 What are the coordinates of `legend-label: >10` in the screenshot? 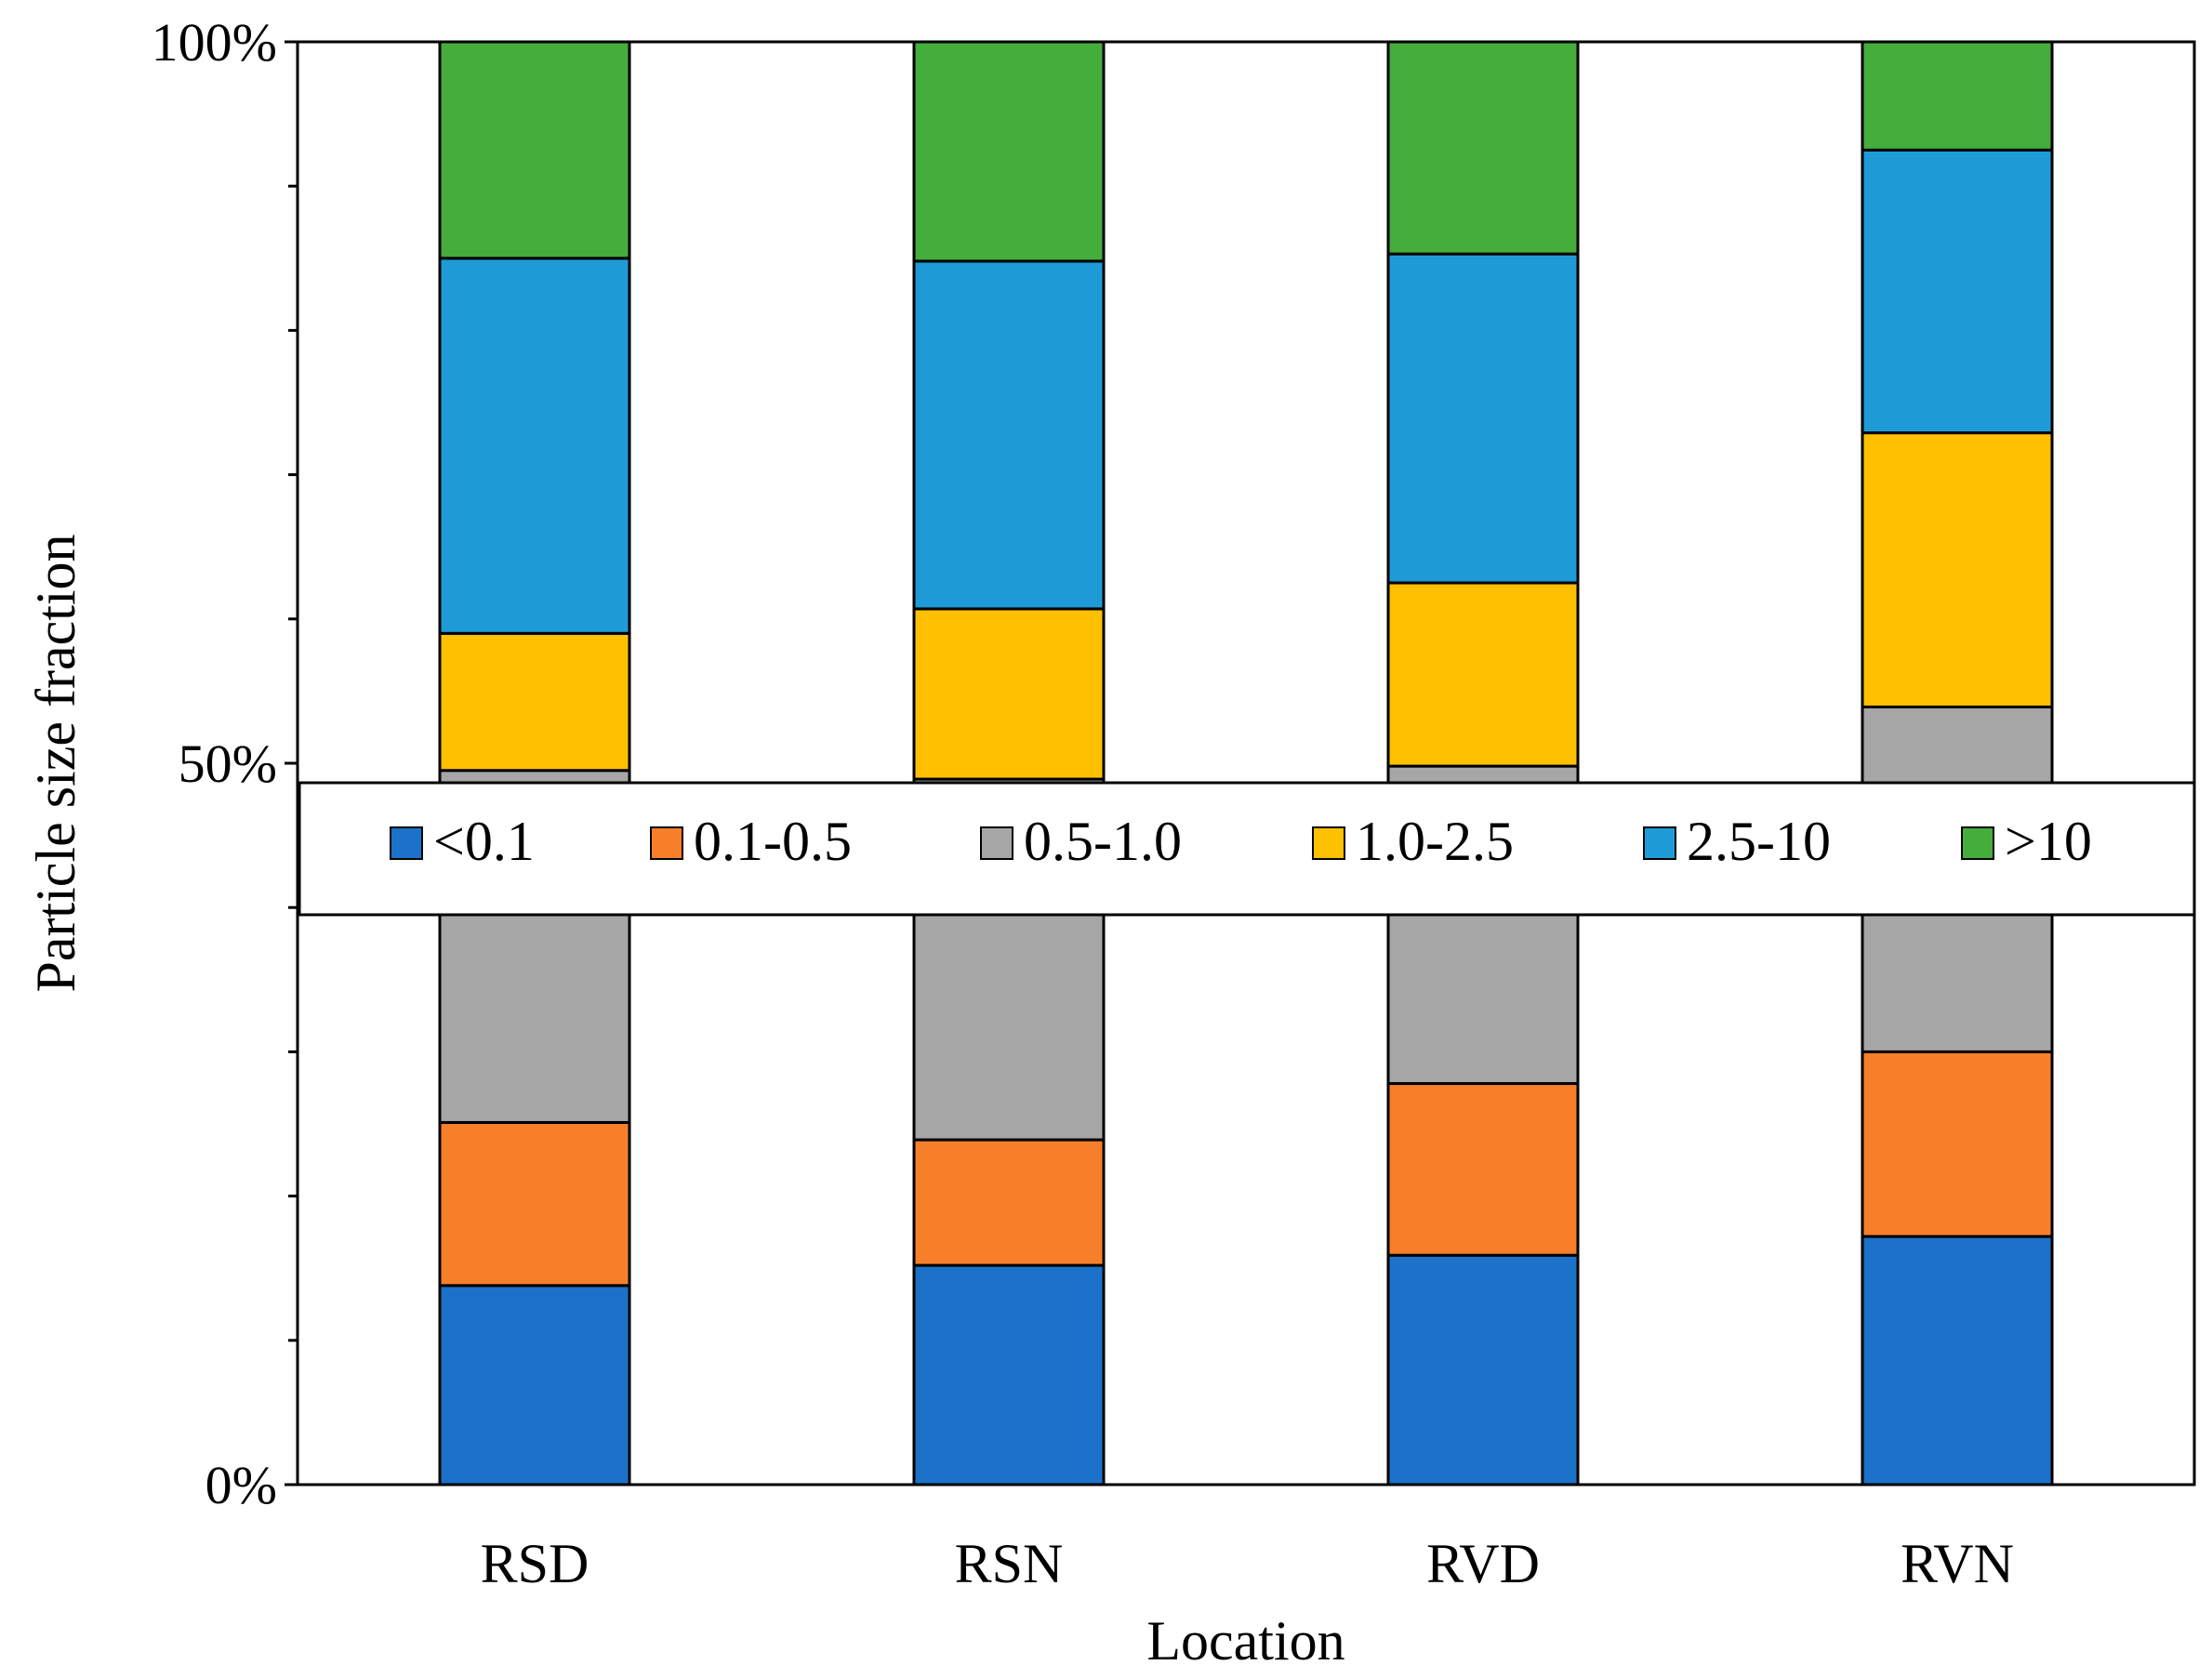 It's located at (2048, 842).